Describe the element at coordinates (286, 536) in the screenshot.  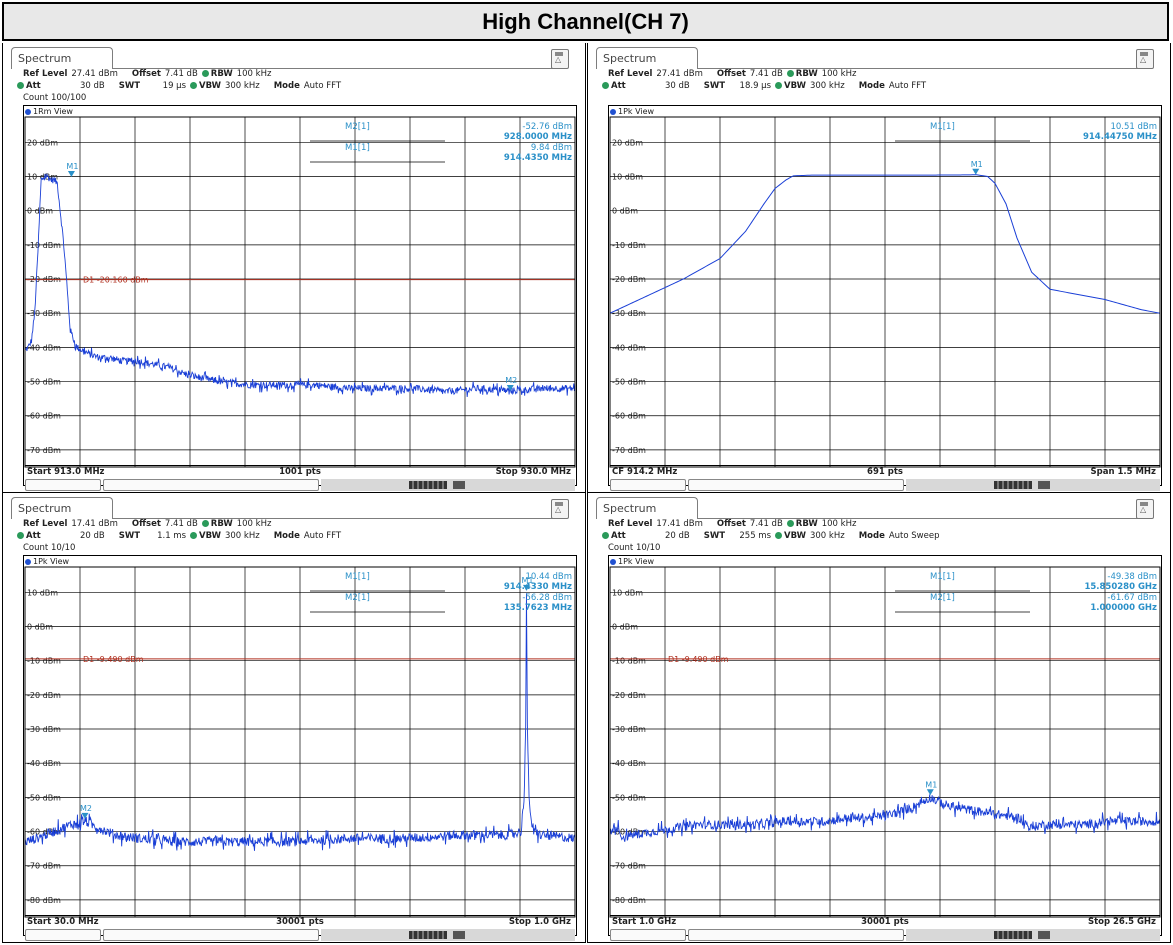
I see `mode-label: Mode` at that location.